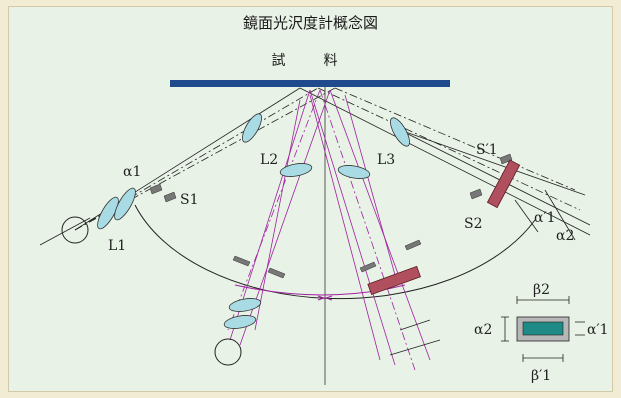 The width and height of the screenshot is (621, 398). I want to click on label-alpha-prime1-right: α′1, so click(545, 218).